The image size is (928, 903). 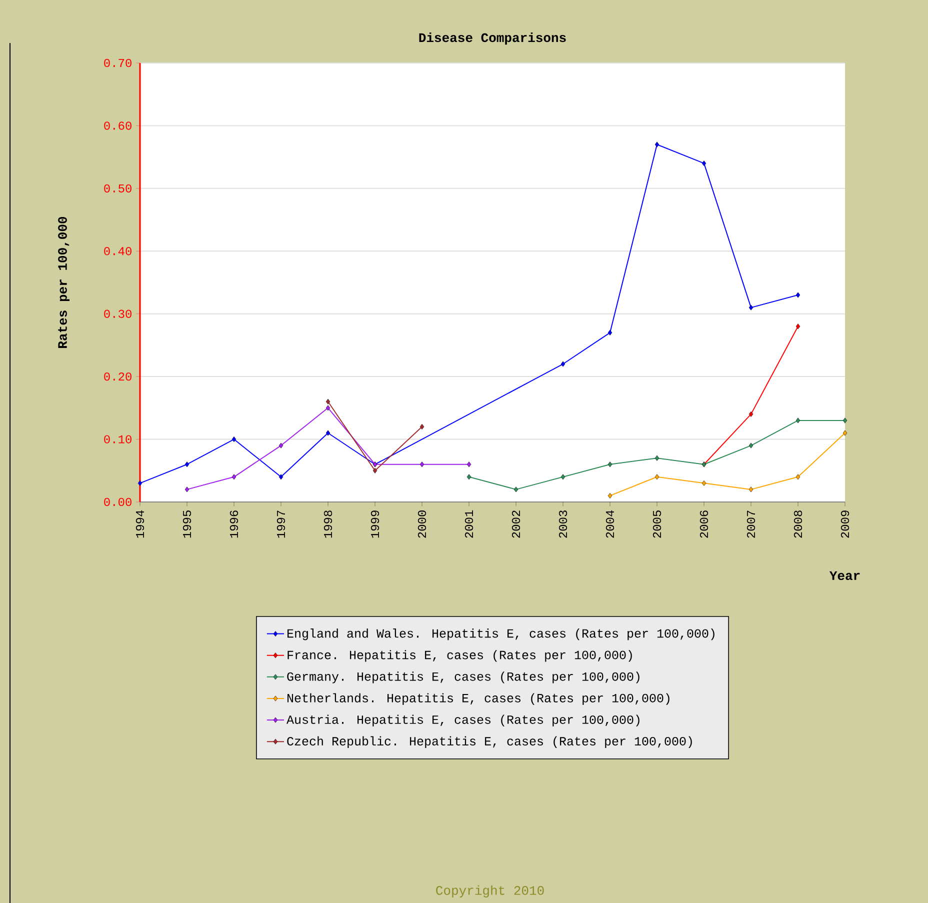 I want to click on legend-label: Austria. Hepatitis E, cases (Rates per 100,000), so click(x=463, y=720).